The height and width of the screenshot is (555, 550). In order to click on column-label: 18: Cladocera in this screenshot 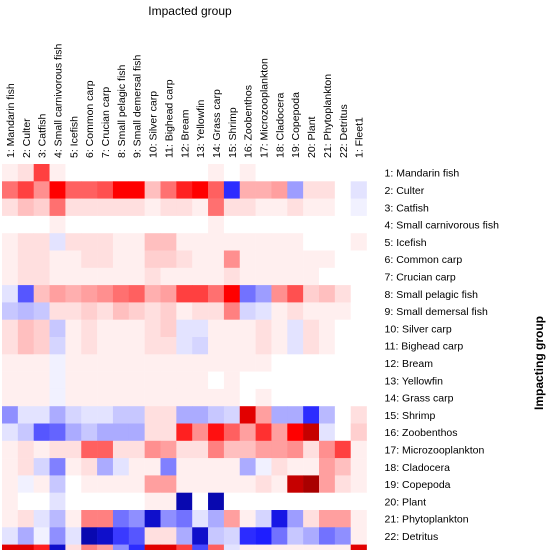, I will do `click(280, 125)`.